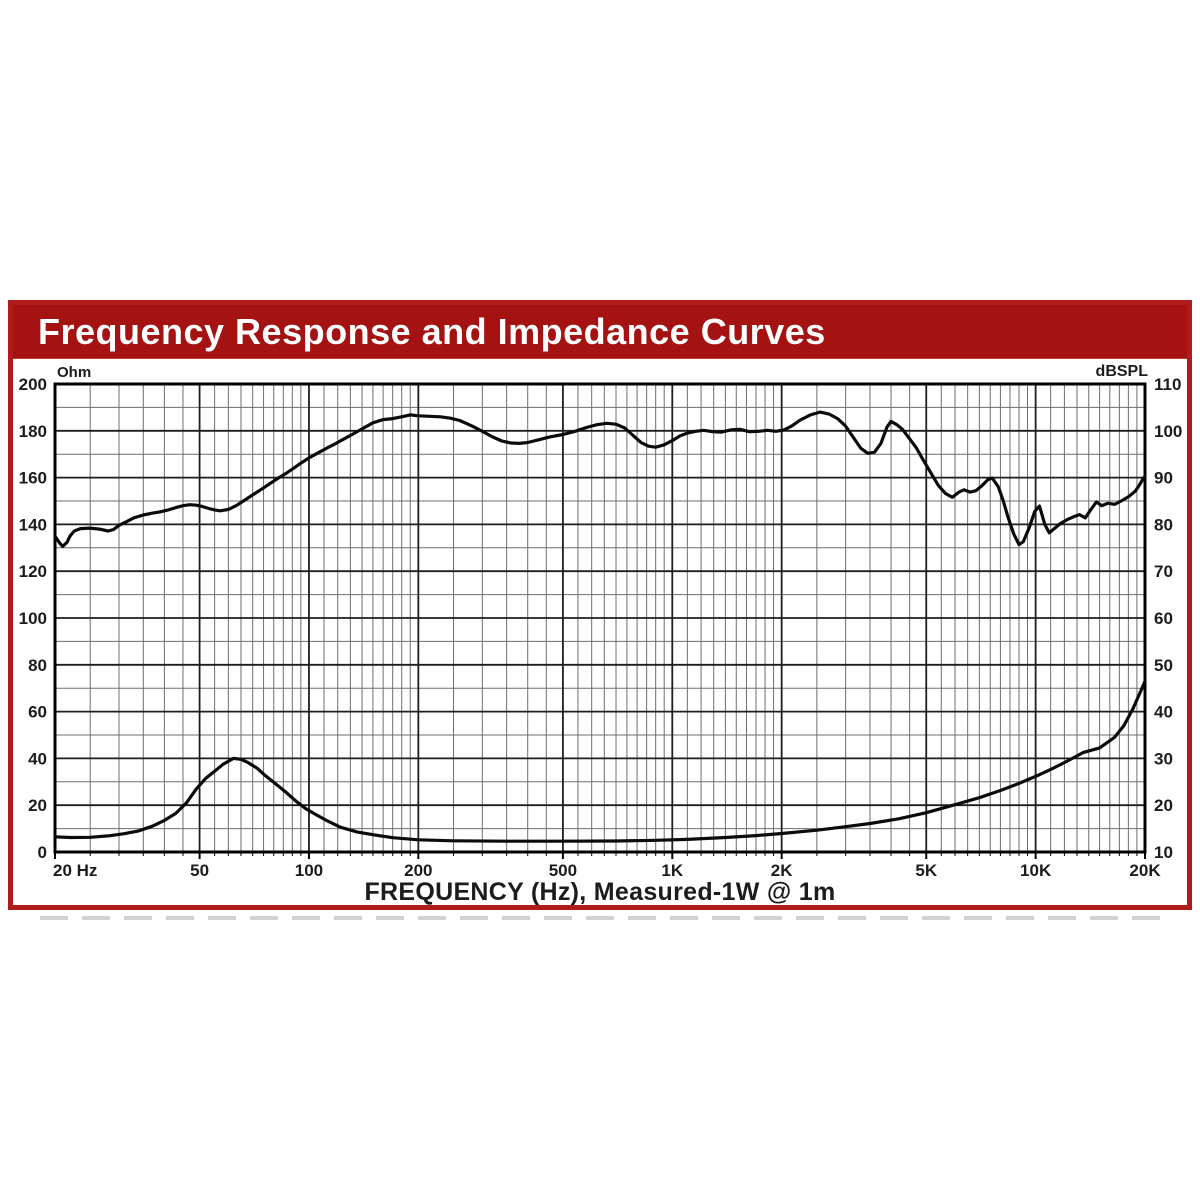  I want to click on x-tick-marks, so click(600, 855).